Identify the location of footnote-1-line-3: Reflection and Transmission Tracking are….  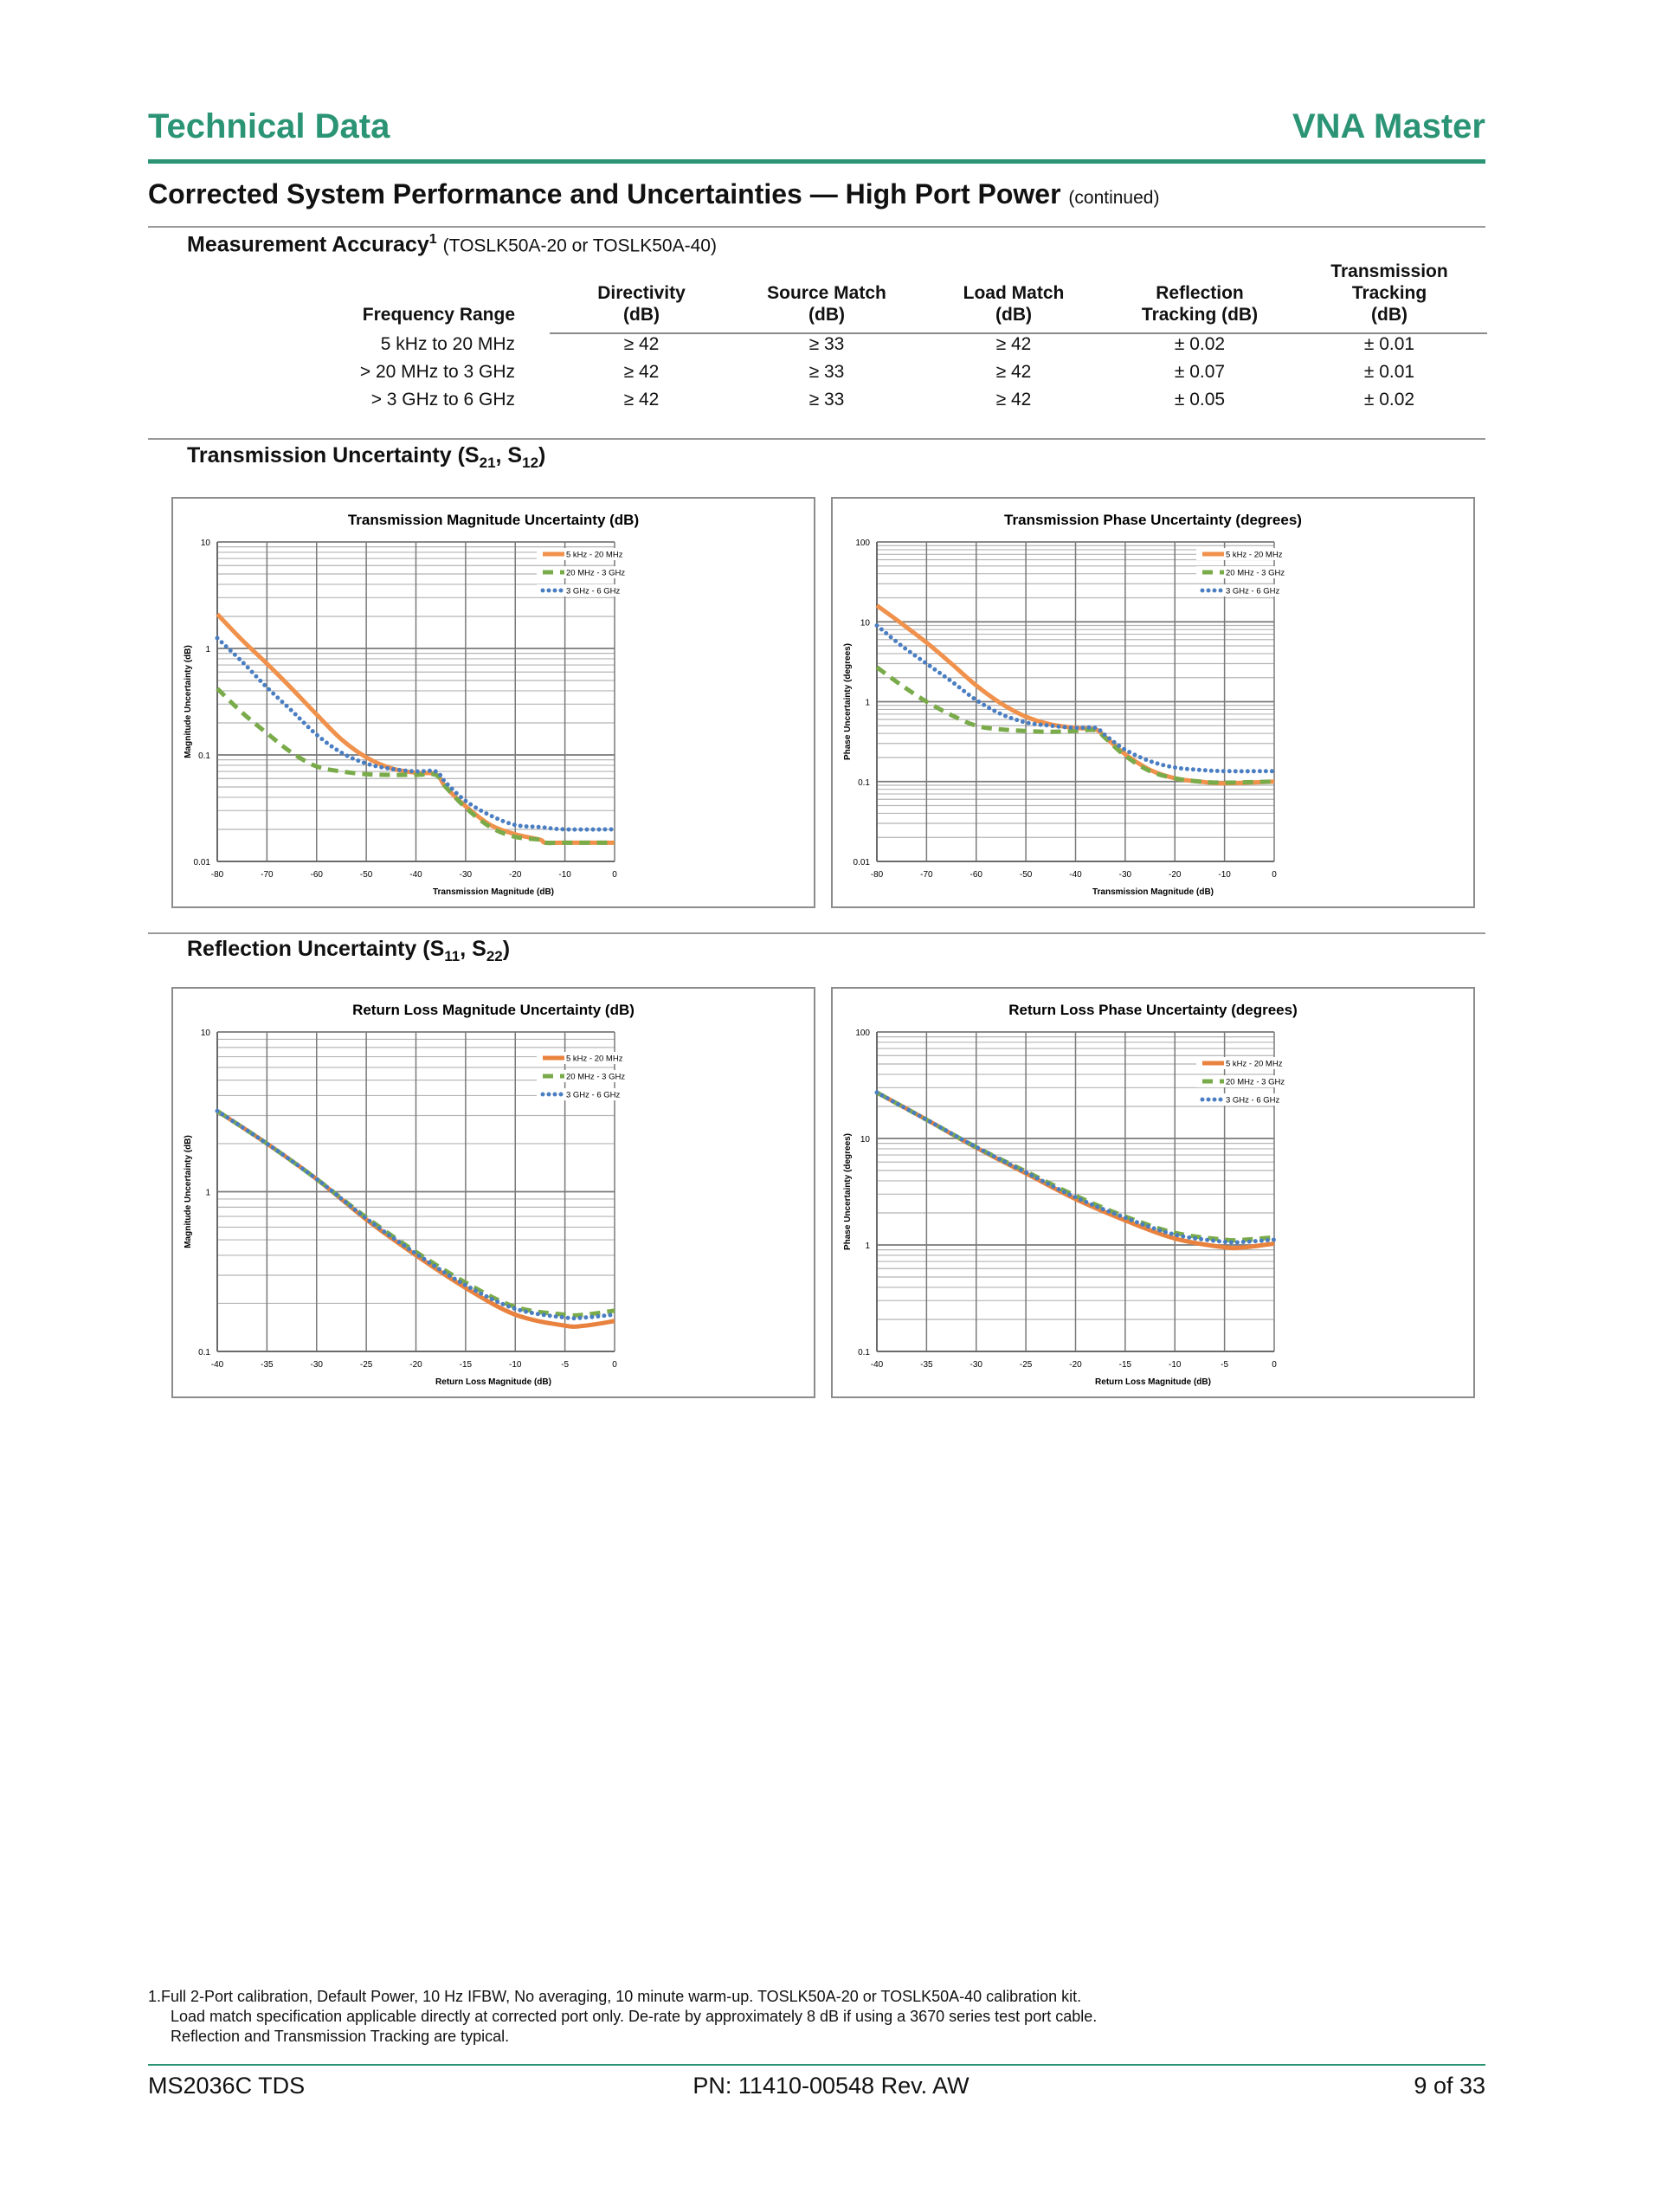
(340, 2036).